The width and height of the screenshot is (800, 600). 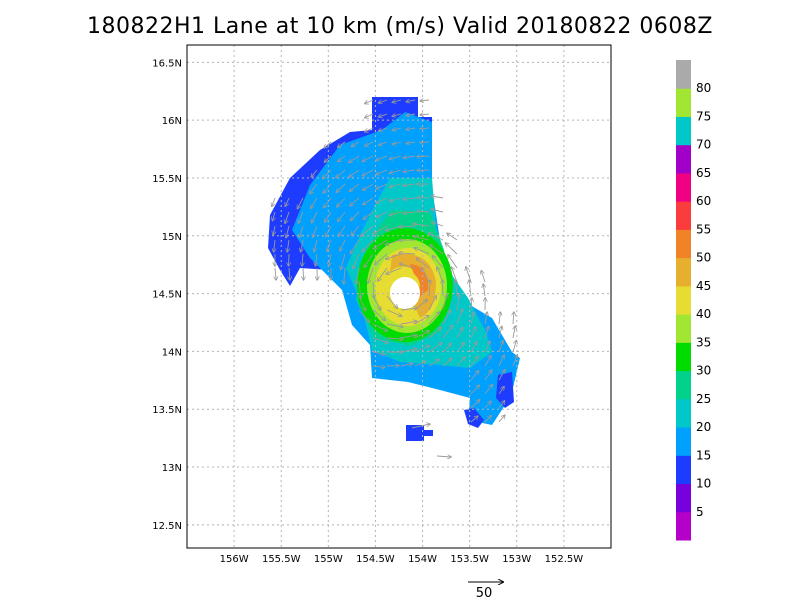 I want to click on colorbar-label: 40, so click(x=703, y=314).